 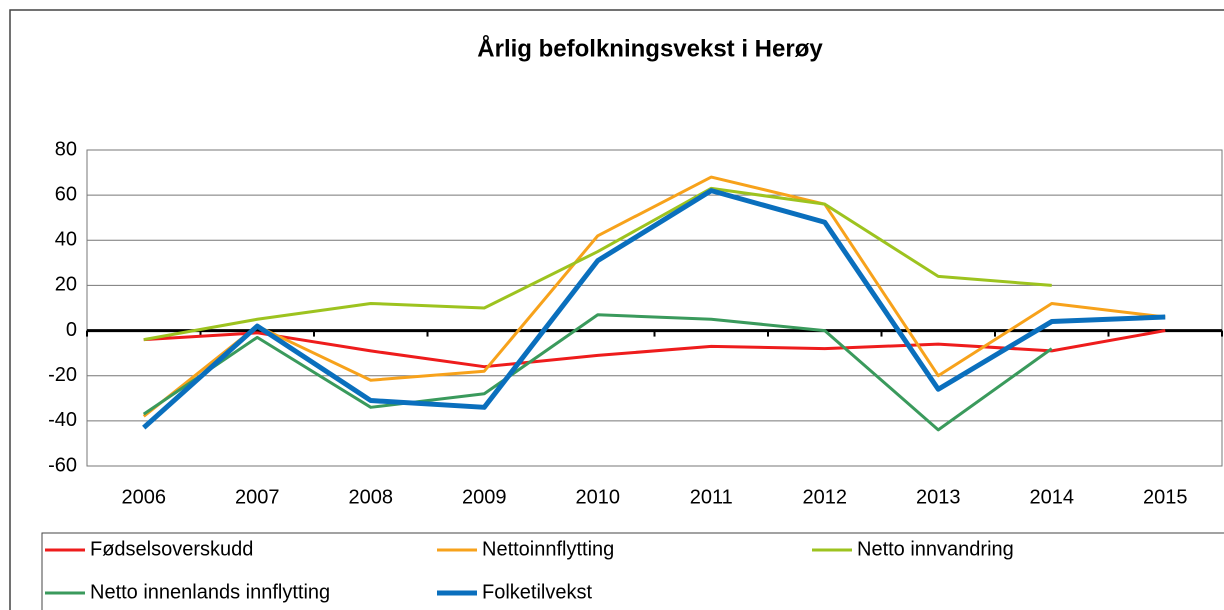 I want to click on x-tick-label: 2014, so click(x=1052, y=497).